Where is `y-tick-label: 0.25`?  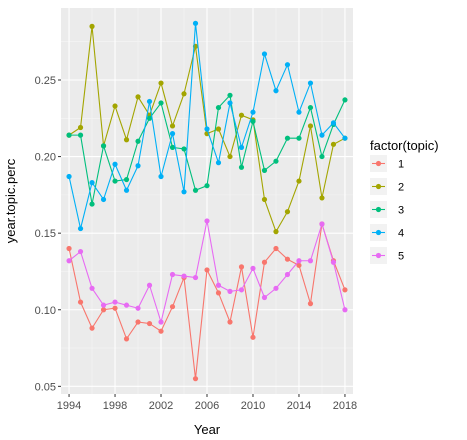
y-tick-label: 0.25 is located at coordinates (45, 81).